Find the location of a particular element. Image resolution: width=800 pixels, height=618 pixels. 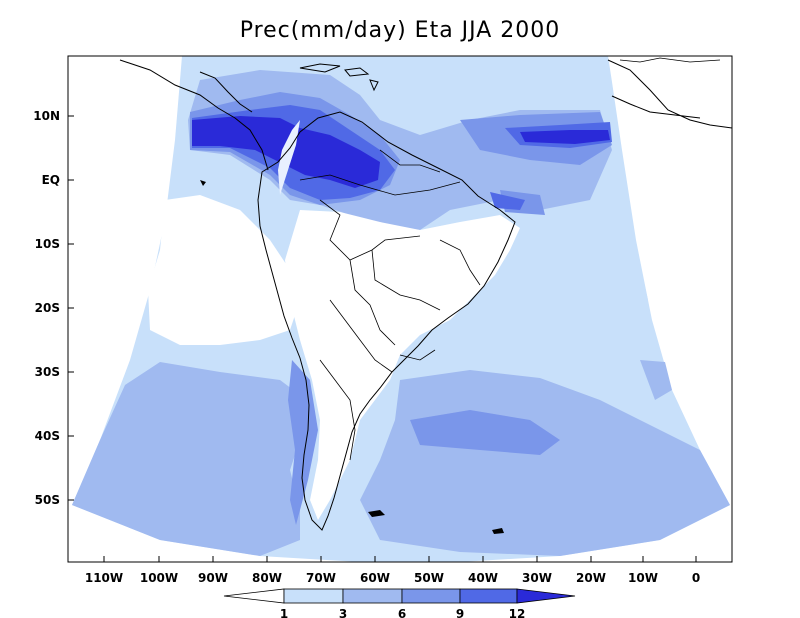

lon-label: 20W is located at coordinates (591, 578).